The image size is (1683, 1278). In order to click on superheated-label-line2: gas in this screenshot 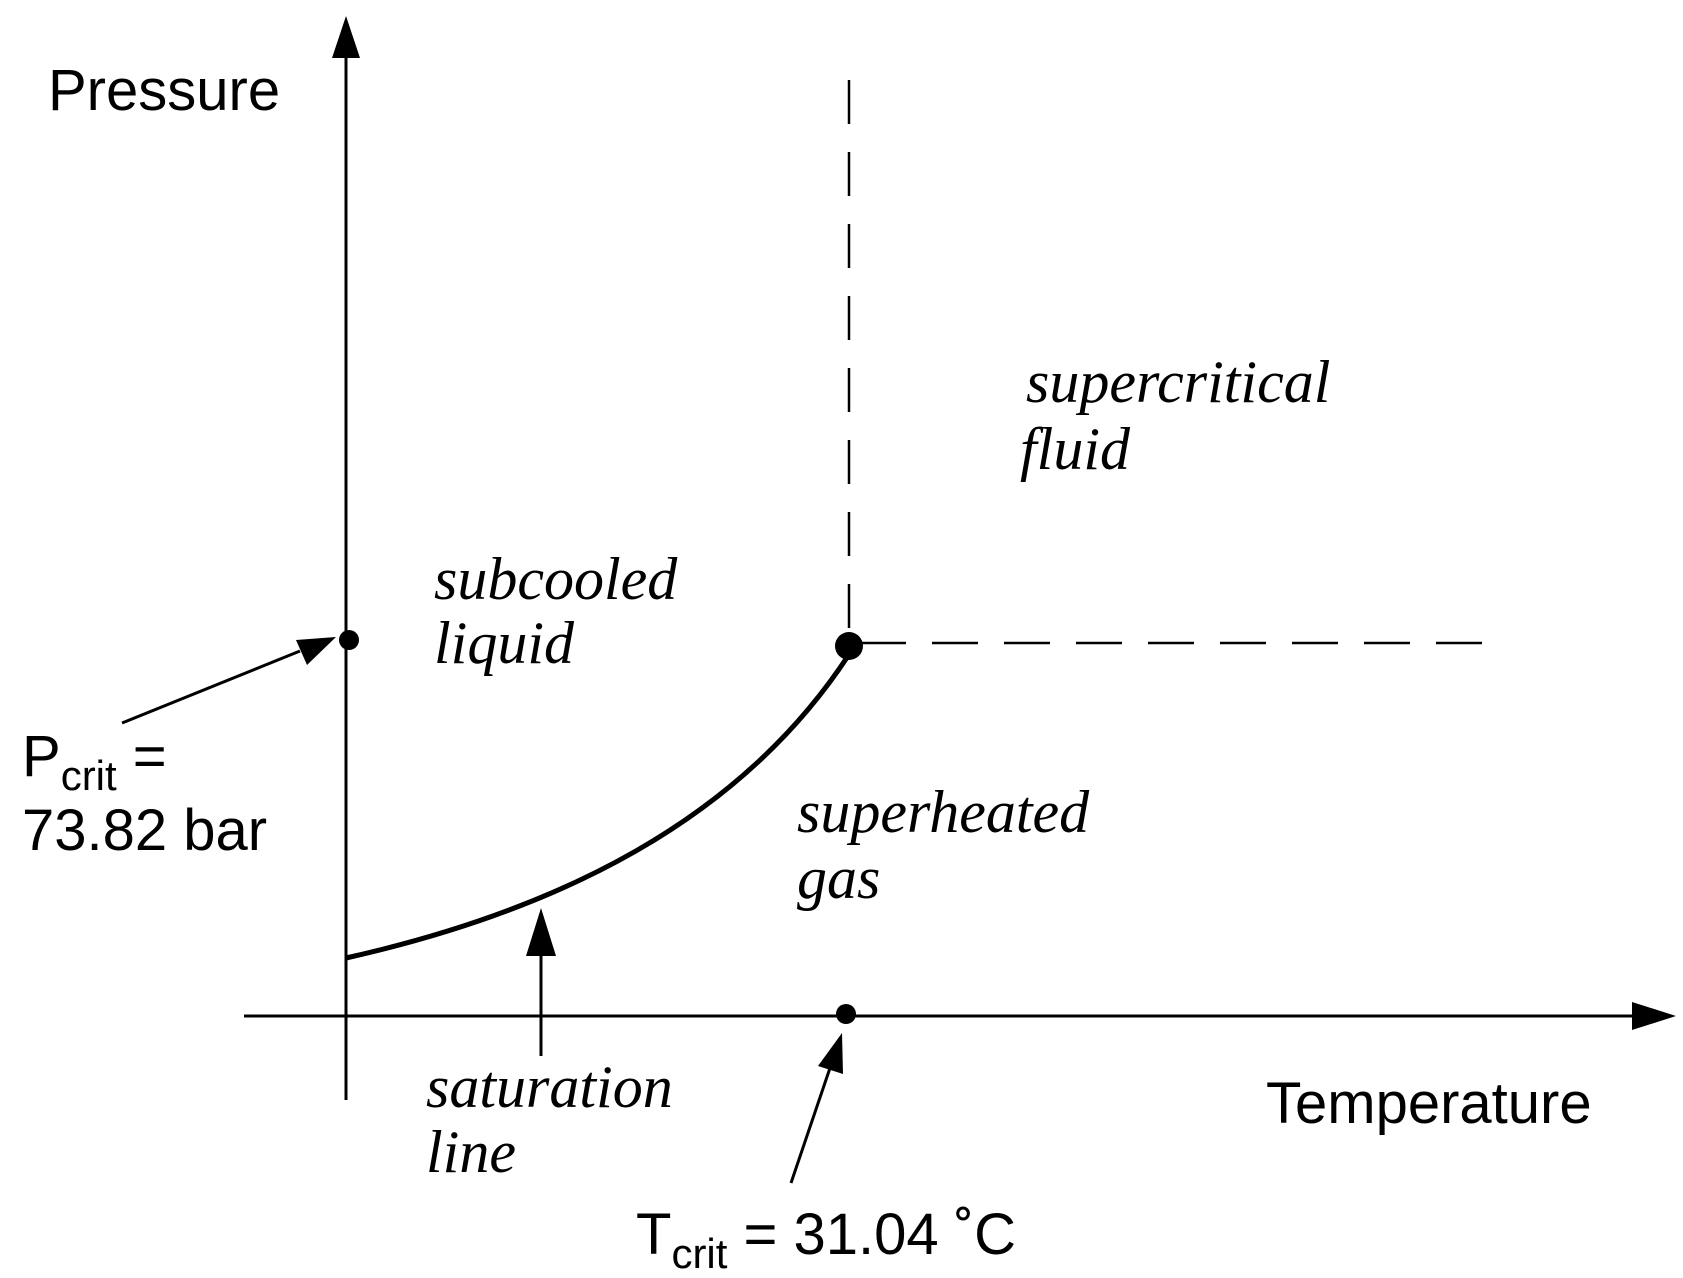, I will do `click(838, 878)`.